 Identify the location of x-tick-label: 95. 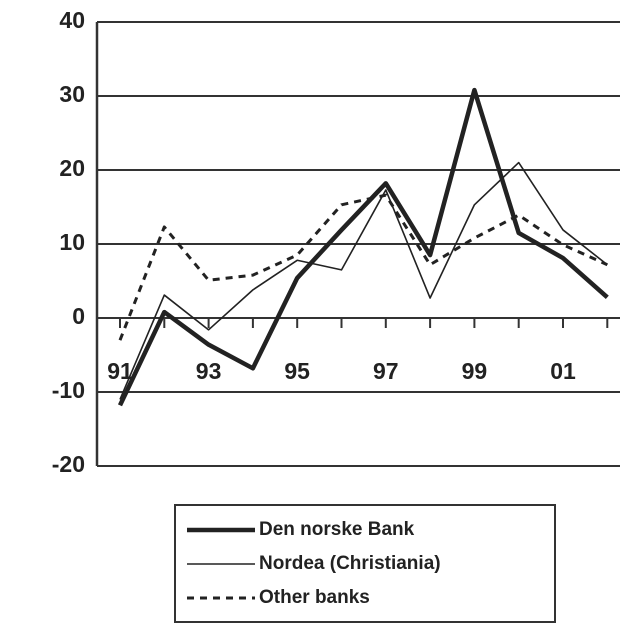
(297, 371).